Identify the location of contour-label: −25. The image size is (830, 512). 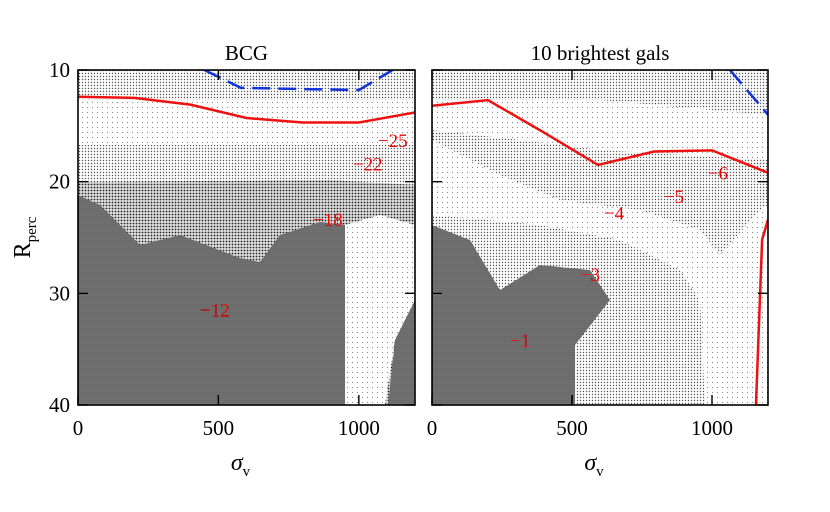
(393, 141).